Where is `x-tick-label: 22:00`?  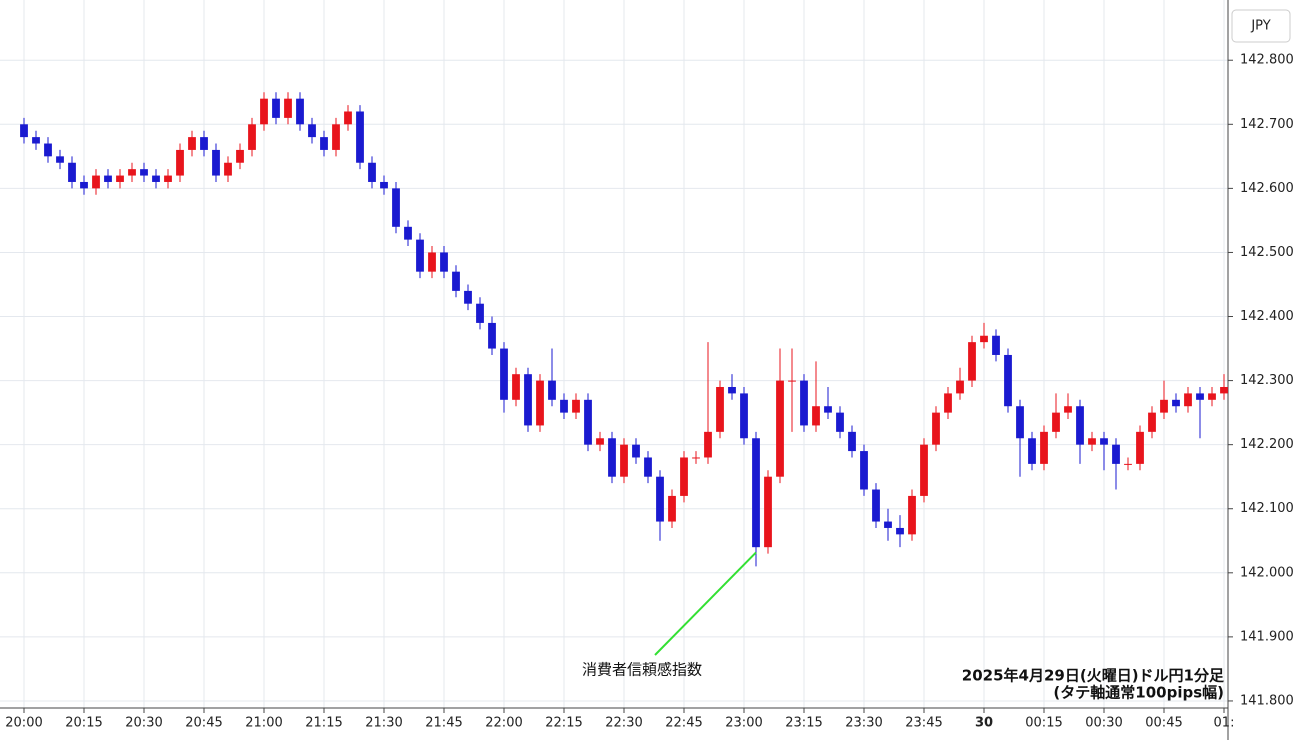
x-tick-label: 22:00 is located at coordinates (503, 723).